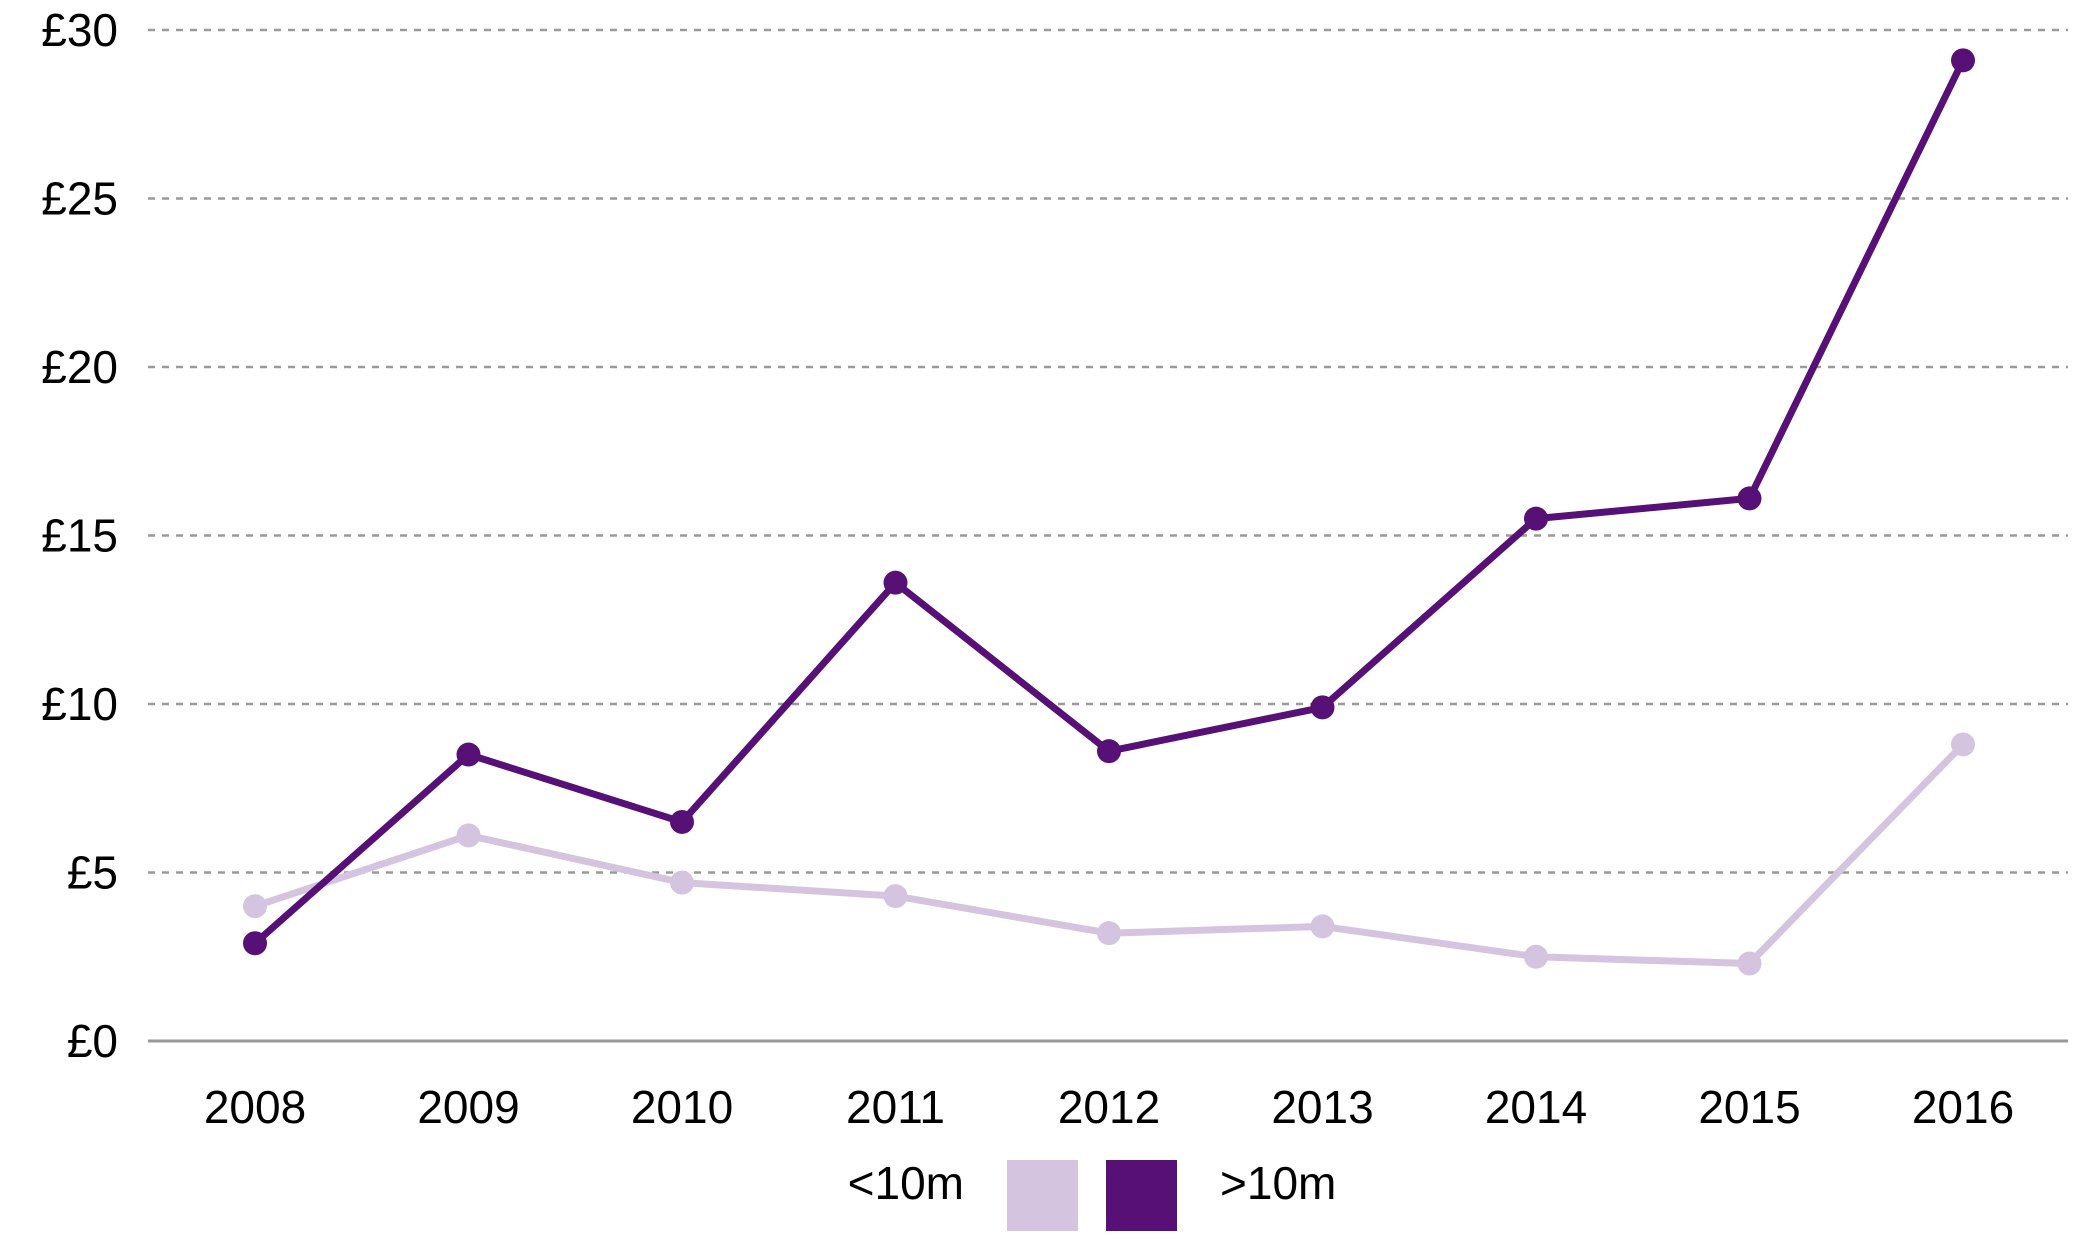 This screenshot has height=1258, width=2084. I want to click on x-tick-label: 2011, so click(895, 1107).